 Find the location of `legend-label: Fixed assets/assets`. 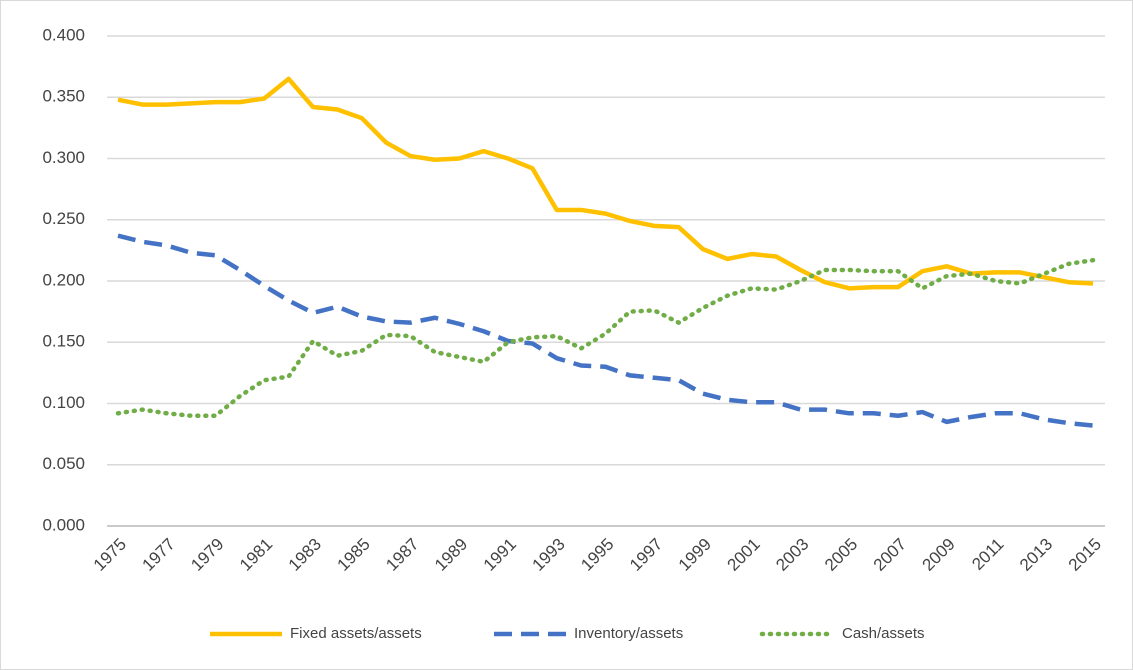

legend-label: Fixed assets/assets is located at coordinates (356, 633).